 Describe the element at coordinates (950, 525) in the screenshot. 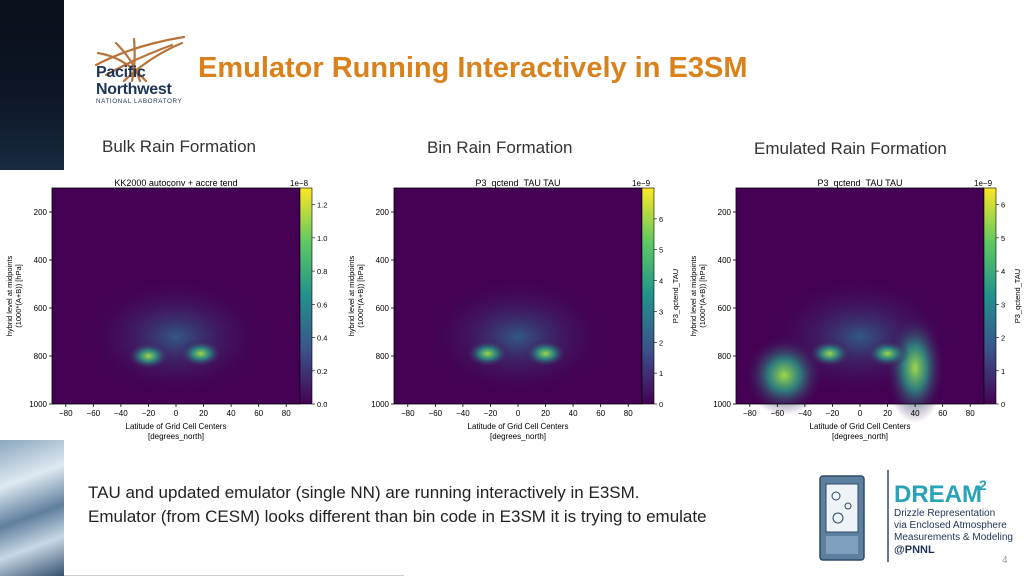

I see `dream-line2: via Enclosed Atmosphere` at that location.